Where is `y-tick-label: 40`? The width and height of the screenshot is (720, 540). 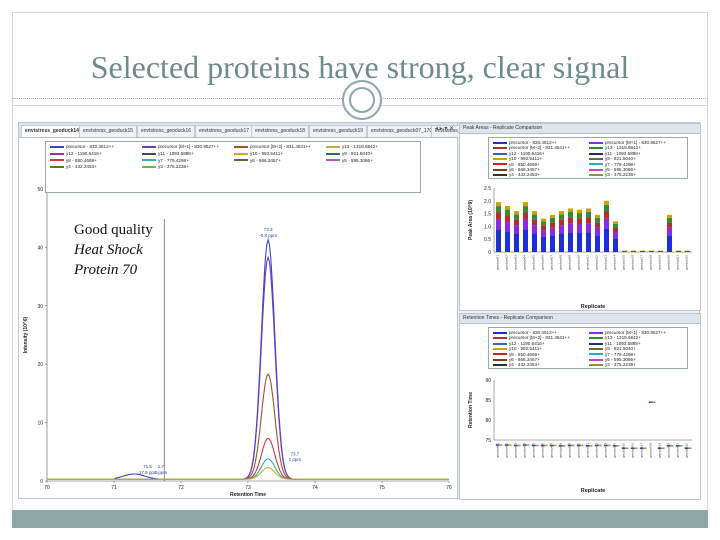 y-tick-label: 40 is located at coordinates (40, 248).